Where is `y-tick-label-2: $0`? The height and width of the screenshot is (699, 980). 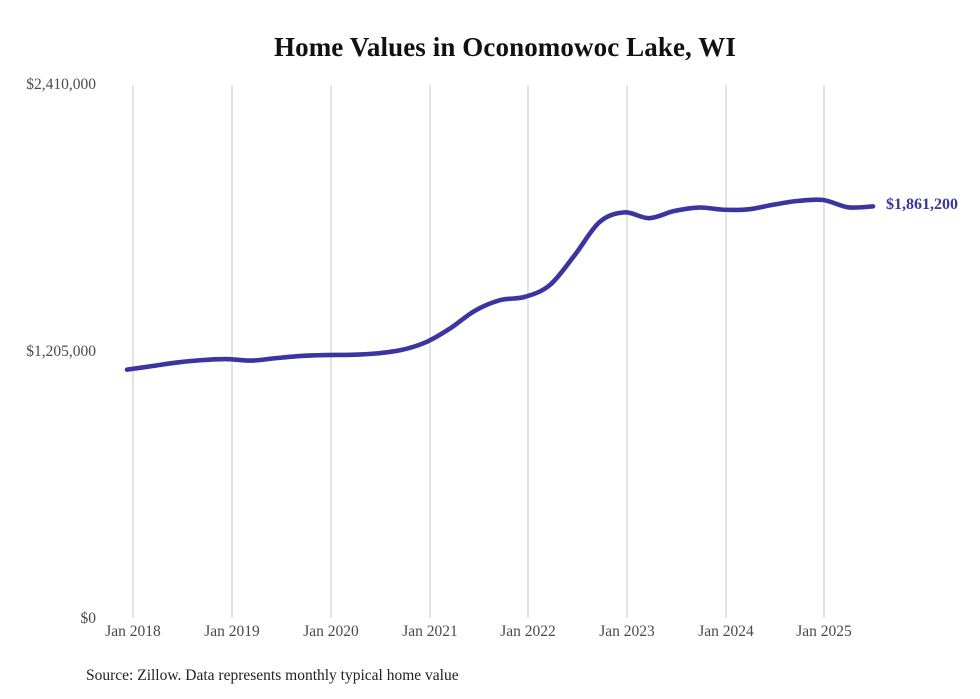
y-tick-label-2: $0 is located at coordinates (88, 618).